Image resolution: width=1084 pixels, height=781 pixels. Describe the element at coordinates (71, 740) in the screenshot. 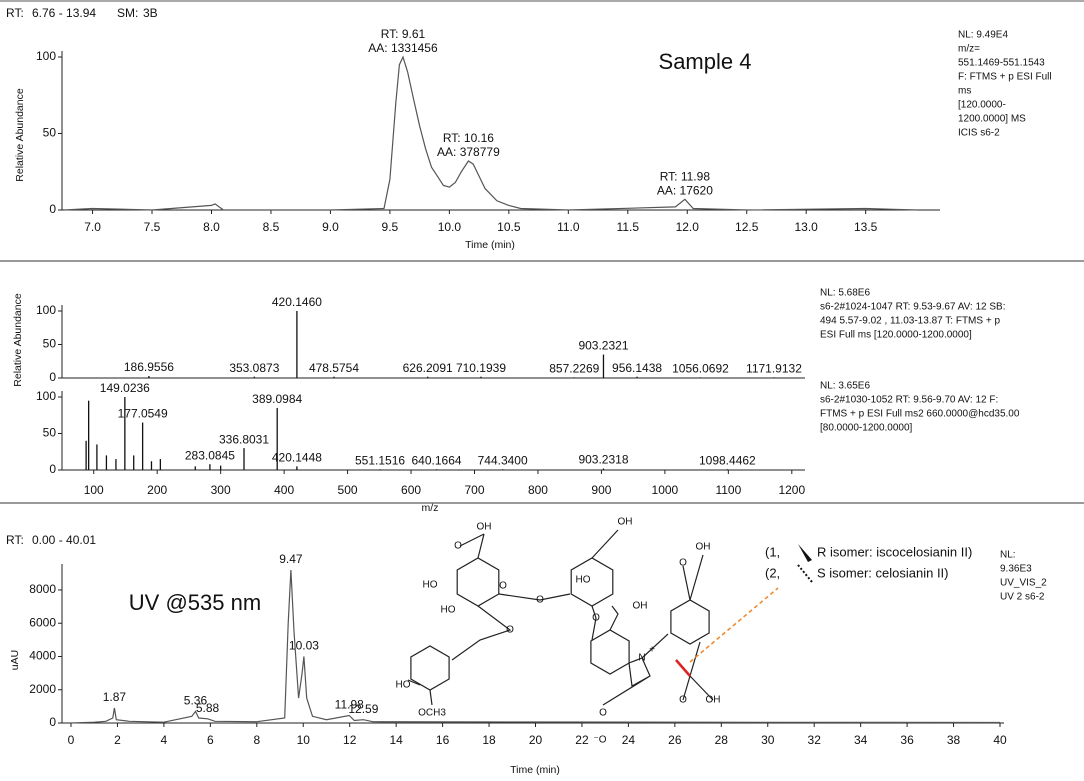

I see `x-tick-label: 0` at that location.